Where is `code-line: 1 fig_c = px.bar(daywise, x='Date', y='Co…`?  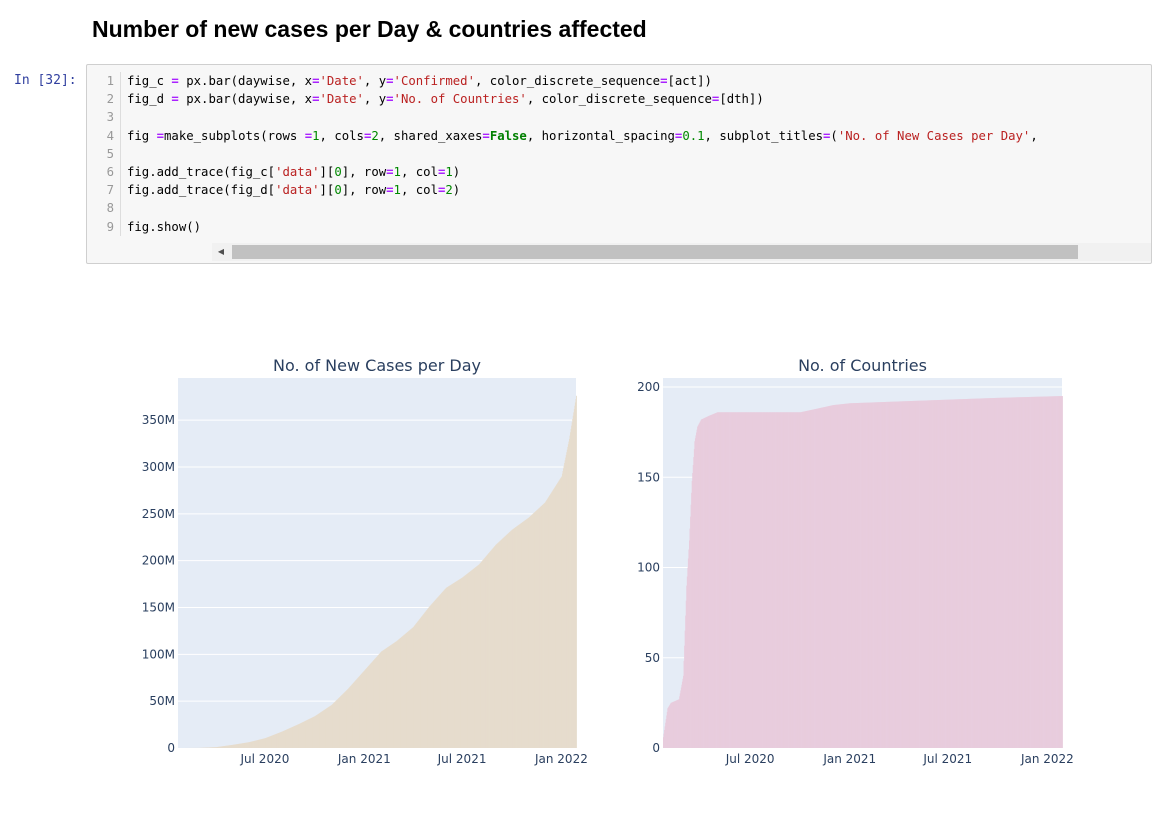 code-line: 1 fig_c = px.bar(daywise, x='Date', y='Co… is located at coordinates (619, 81).